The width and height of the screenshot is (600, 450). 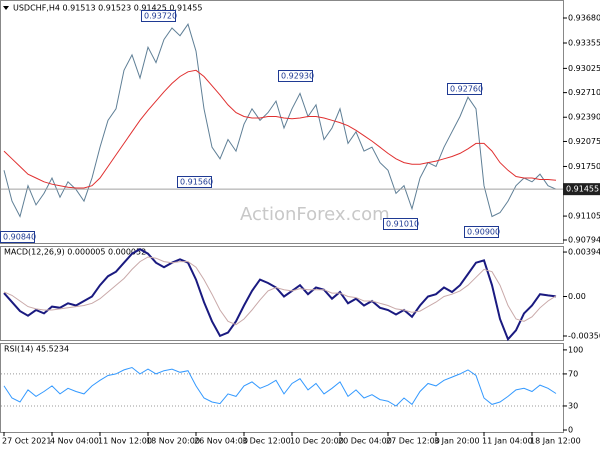 What do you see at coordinates (317, 441) in the screenshot?
I see `x-tick-label: 10 Dec 20:00` at bounding box center [317, 441].